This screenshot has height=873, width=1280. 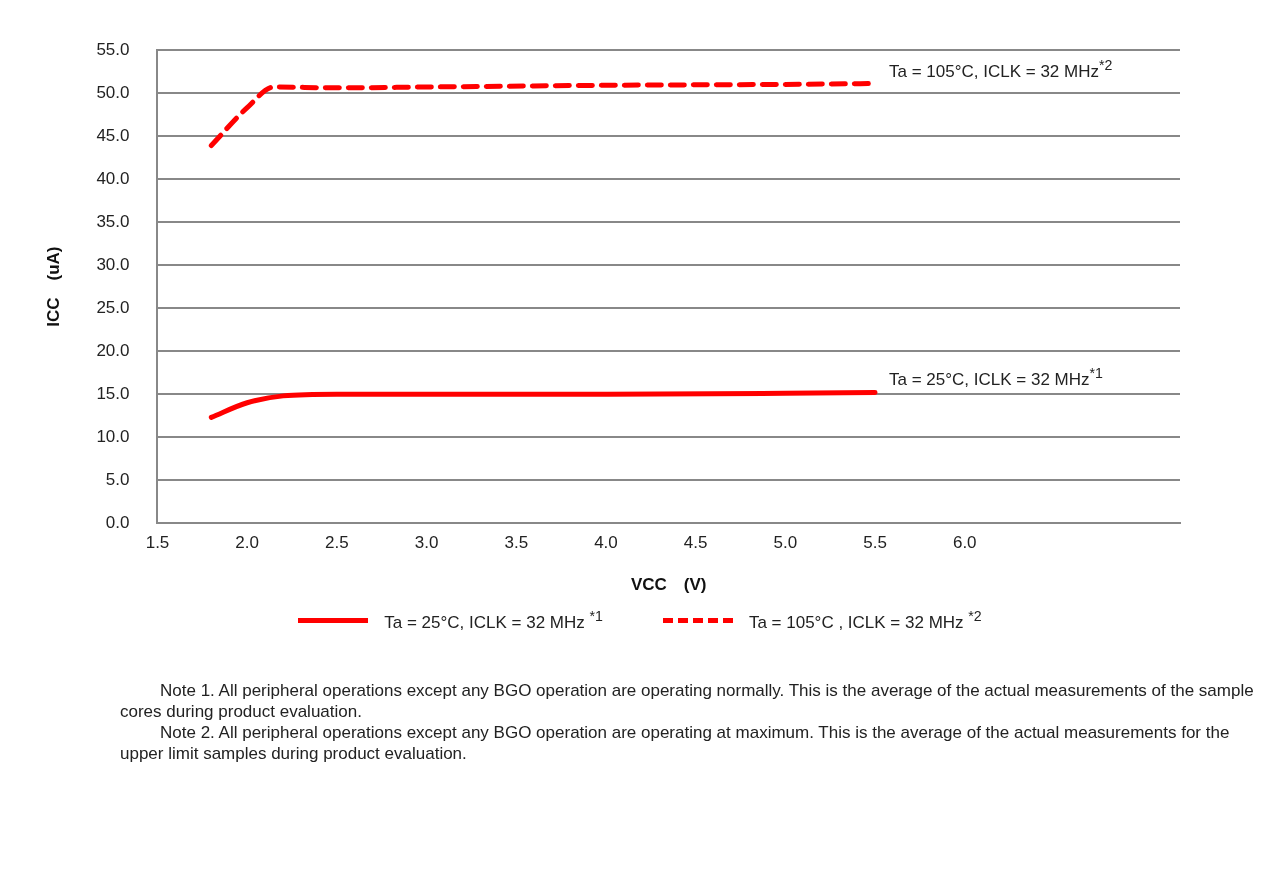 What do you see at coordinates (113, 92) in the screenshot?
I see `y-tick-label: 50.0` at bounding box center [113, 92].